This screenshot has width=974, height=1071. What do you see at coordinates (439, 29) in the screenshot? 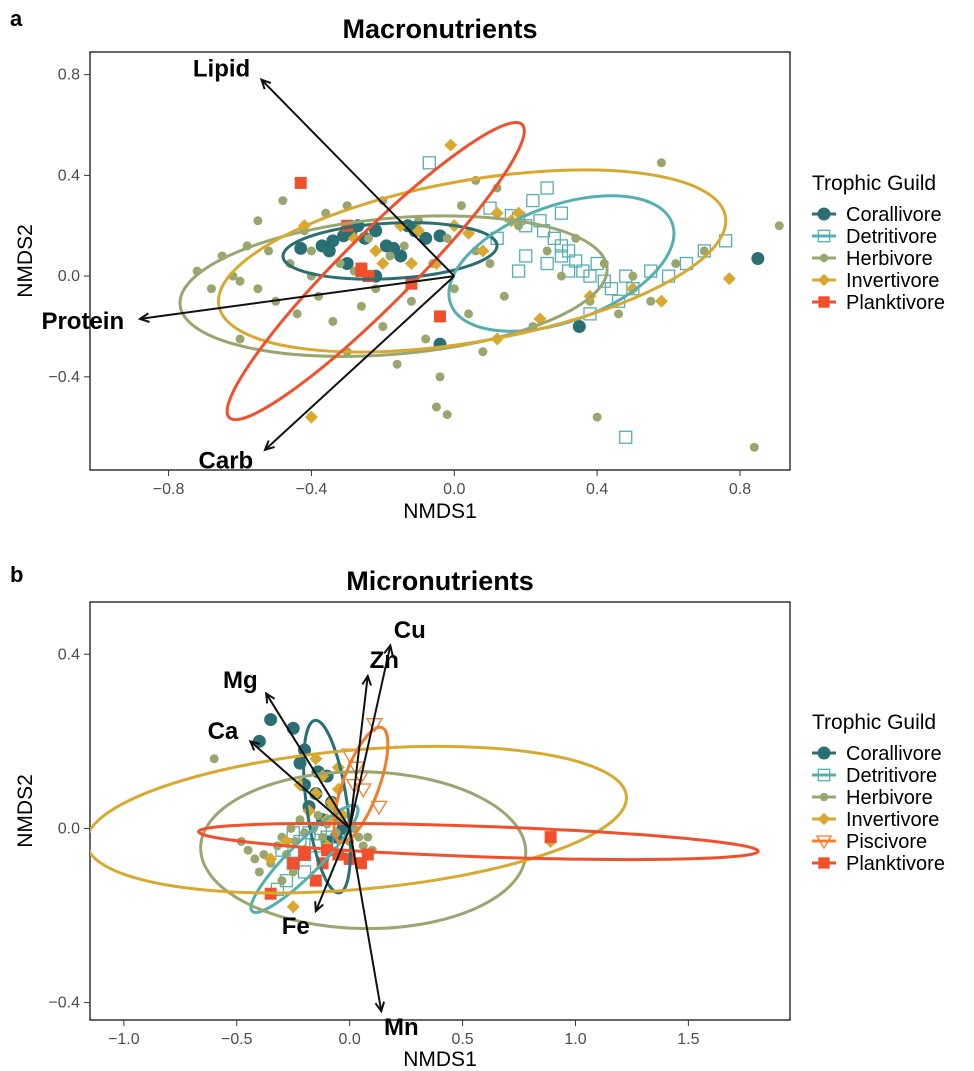
I see `chart-title-a: Macronutrients` at bounding box center [439, 29].